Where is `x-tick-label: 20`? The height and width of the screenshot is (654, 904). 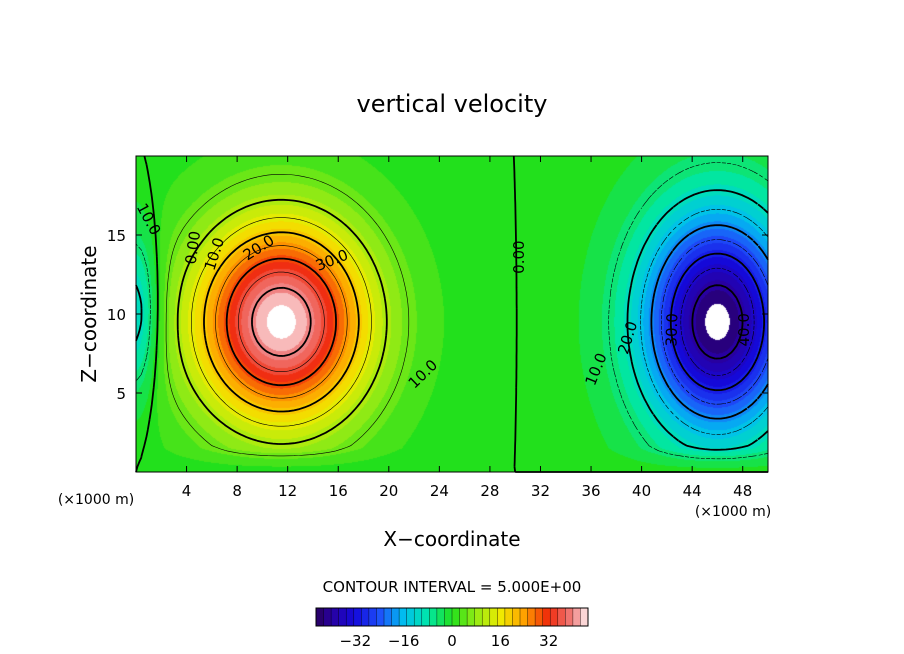
x-tick-label: 20 is located at coordinates (388, 491).